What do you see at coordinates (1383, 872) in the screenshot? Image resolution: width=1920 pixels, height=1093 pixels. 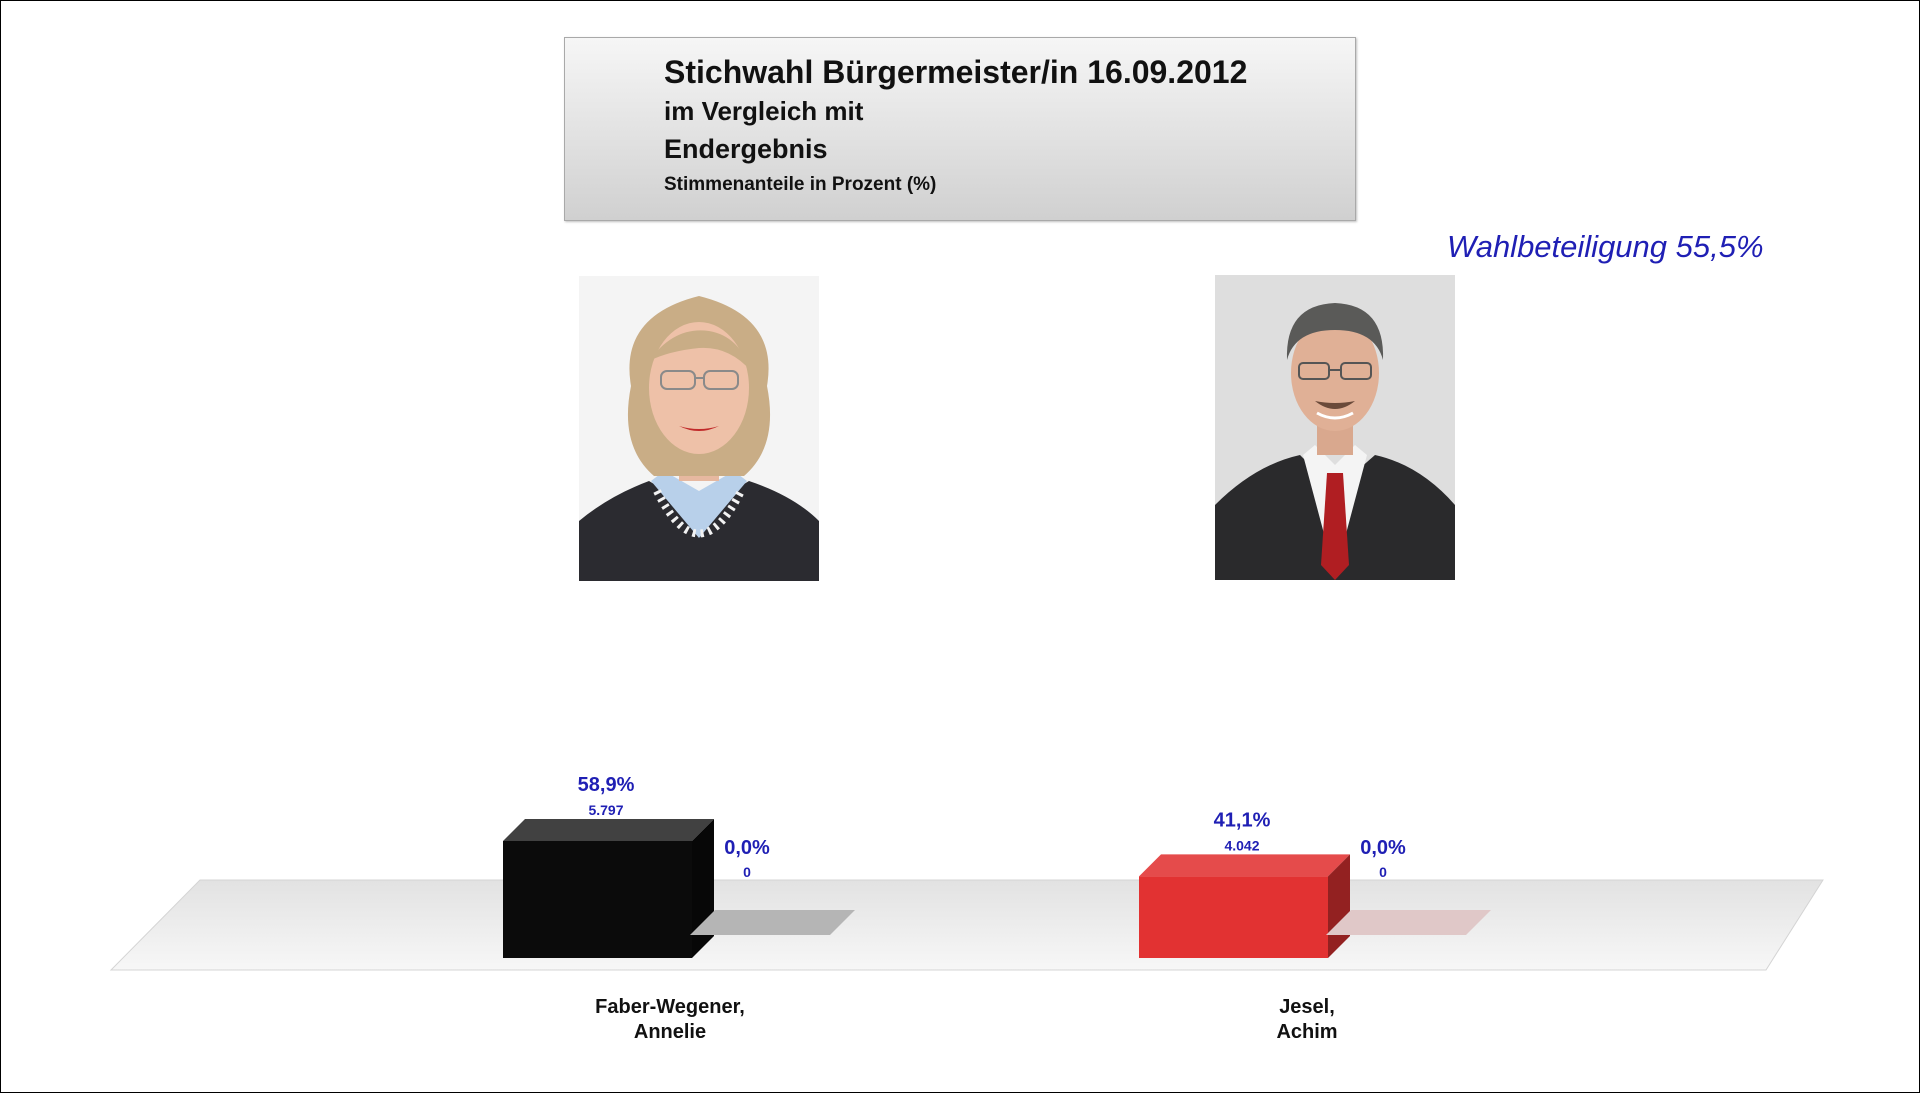 I see `comparison-count-label-jesel: 0` at bounding box center [1383, 872].